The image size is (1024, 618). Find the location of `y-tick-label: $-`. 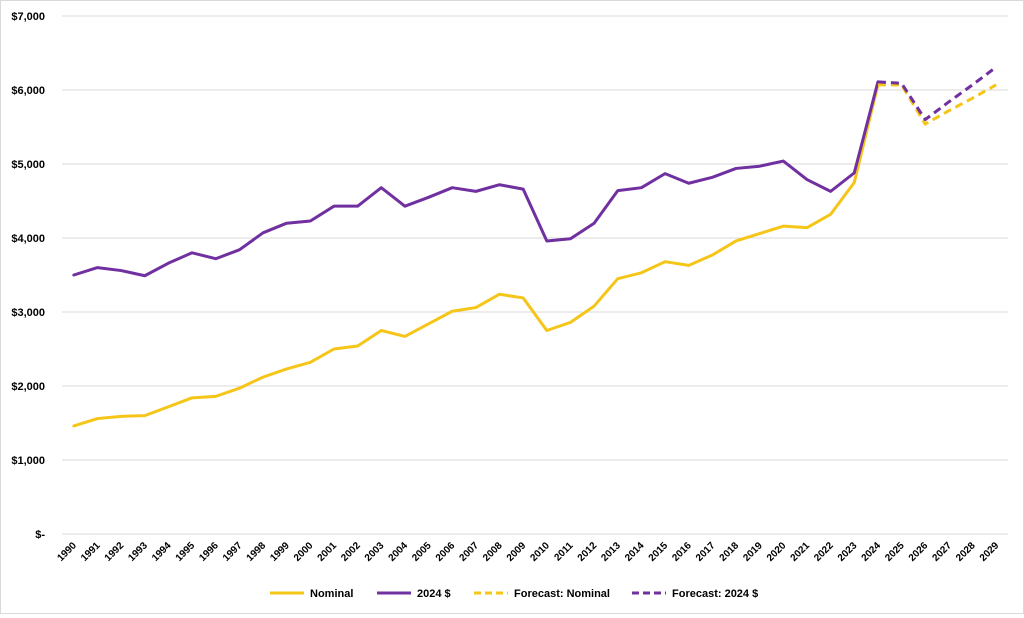

y-tick-label: $- is located at coordinates (40, 535).